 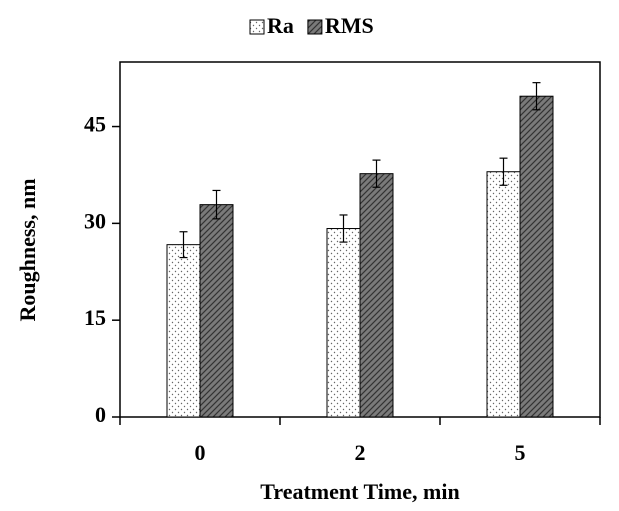 I want to click on legend-label: RMS, so click(x=349, y=25).